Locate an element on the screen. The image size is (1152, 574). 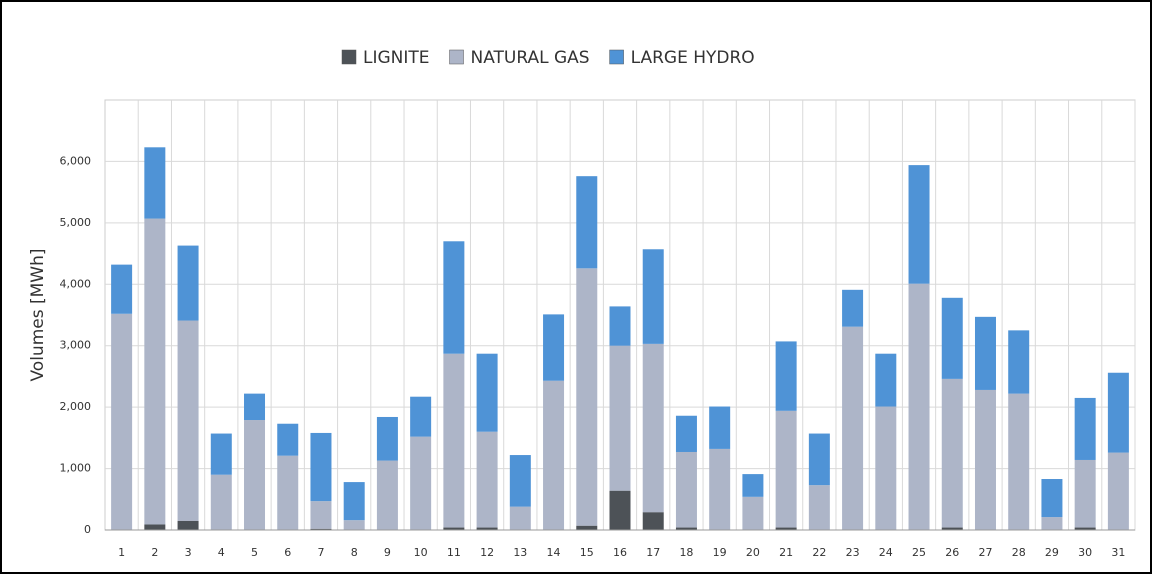
x-tick-label: 24 is located at coordinates (886, 552).